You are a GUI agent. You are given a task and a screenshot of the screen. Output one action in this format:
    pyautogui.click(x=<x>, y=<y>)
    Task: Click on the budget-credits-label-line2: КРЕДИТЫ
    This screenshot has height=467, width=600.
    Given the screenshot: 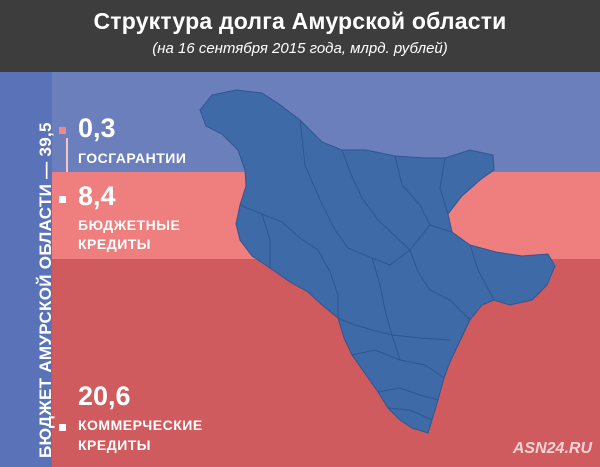 What is the action you would take?
    pyautogui.click(x=115, y=244)
    